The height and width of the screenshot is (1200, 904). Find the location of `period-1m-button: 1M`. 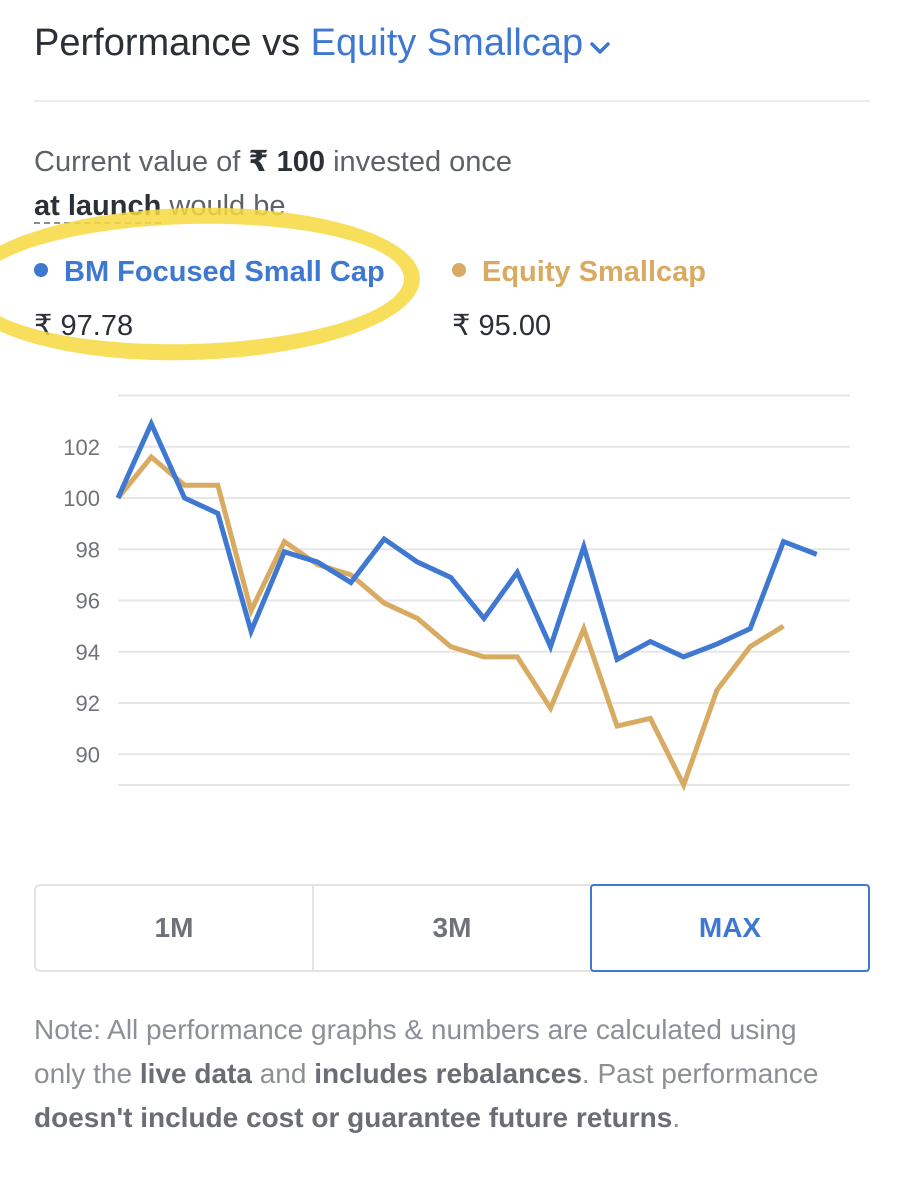

period-1m-button: 1M is located at coordinates (174, 927).